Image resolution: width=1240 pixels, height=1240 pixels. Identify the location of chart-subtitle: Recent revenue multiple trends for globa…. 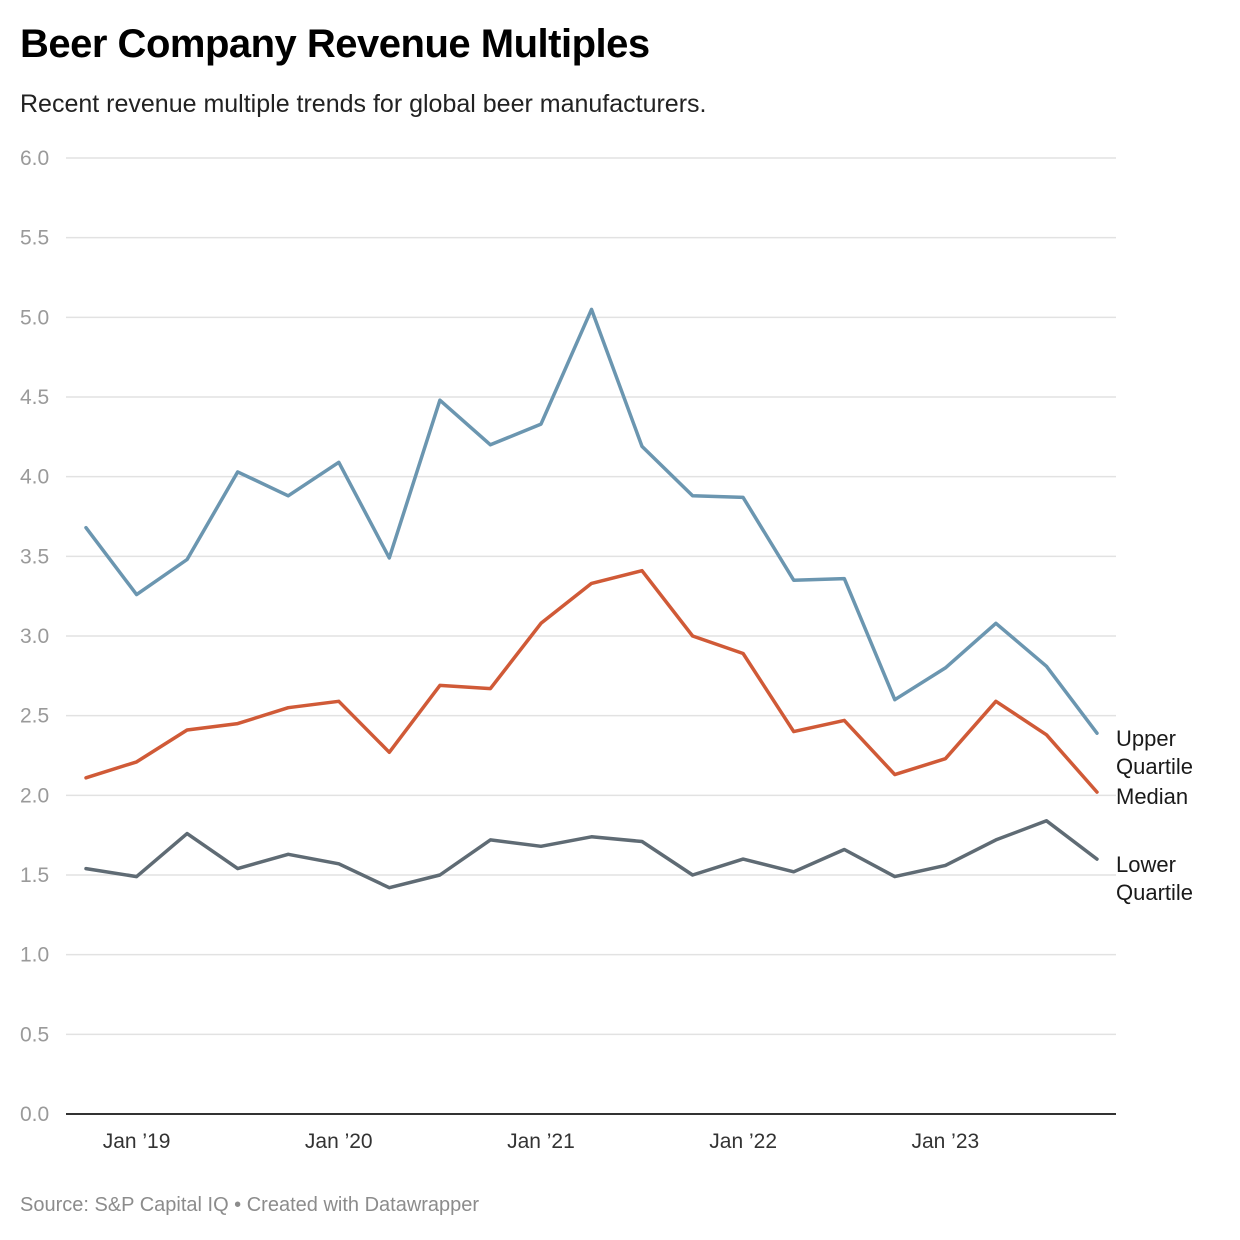
(363, 104).